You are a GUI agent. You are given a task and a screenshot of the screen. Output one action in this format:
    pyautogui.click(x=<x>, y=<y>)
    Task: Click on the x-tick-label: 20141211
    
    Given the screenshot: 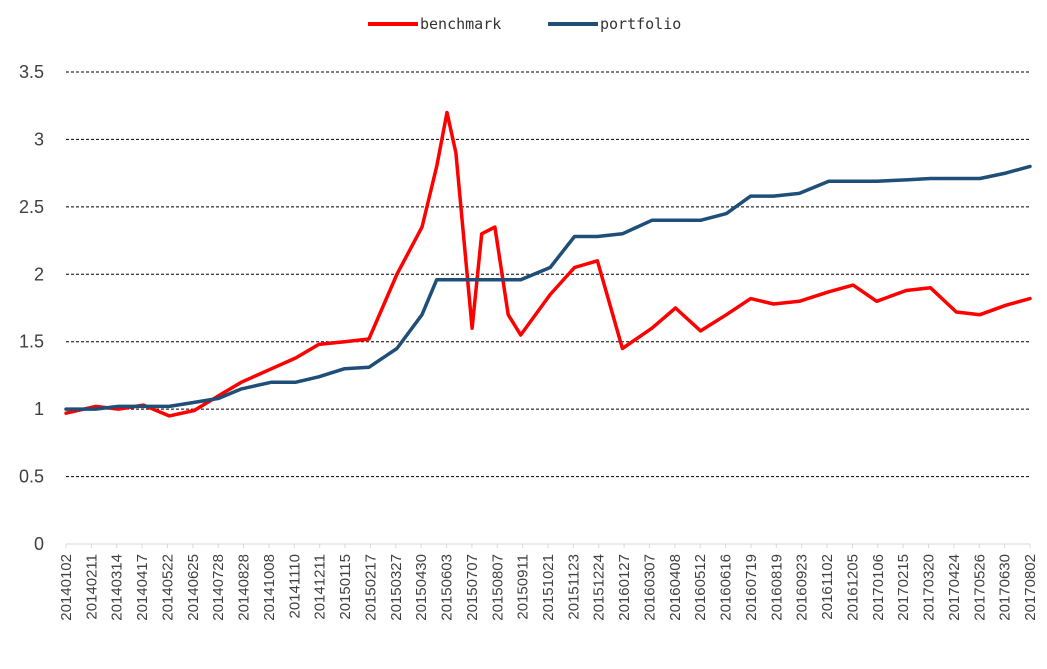 What is the action you would take?
    pyautogui.click(x=320, y=587)
    